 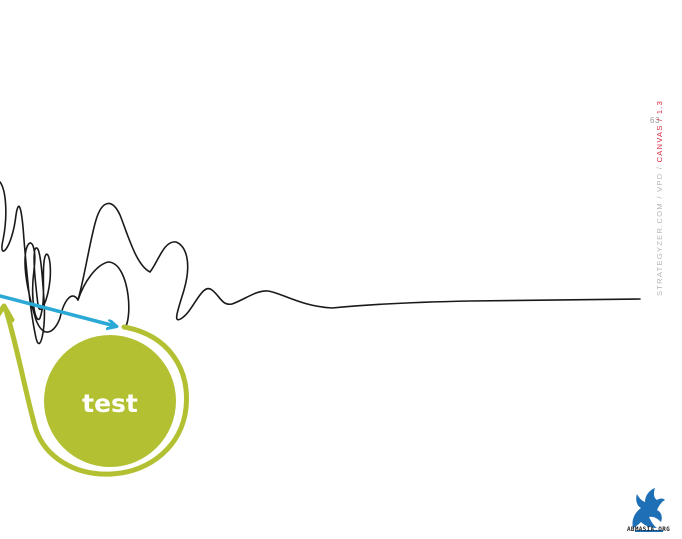 What do you see at coordinates (7, 313) in the screenshot?
I see `arrow-head-icon` at bounding box center [7, 313].